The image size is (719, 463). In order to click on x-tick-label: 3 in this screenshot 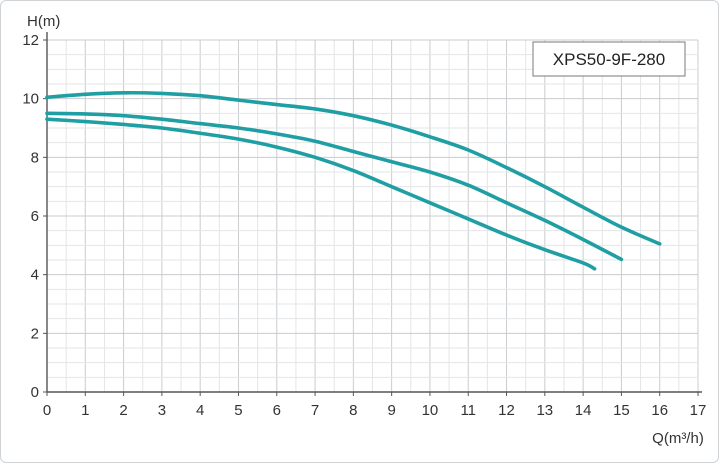, I will do `click(162, 410)`.